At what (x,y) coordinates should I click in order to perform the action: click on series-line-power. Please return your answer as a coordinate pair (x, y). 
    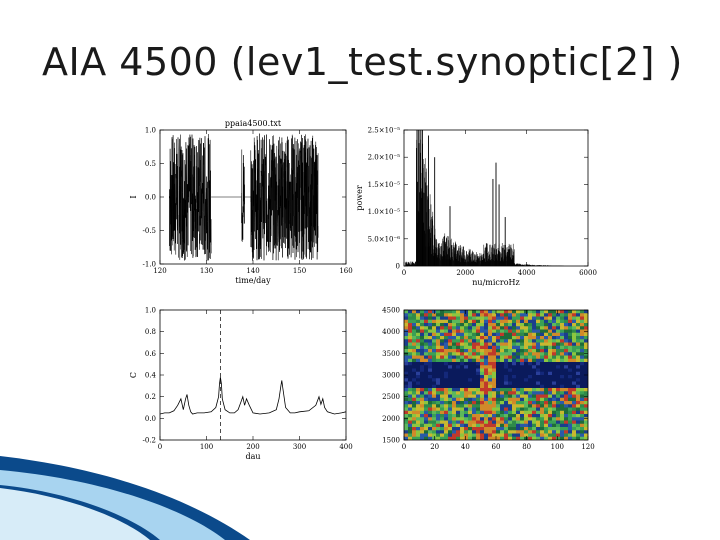
    Looking at the image, I should click on (484, 198).